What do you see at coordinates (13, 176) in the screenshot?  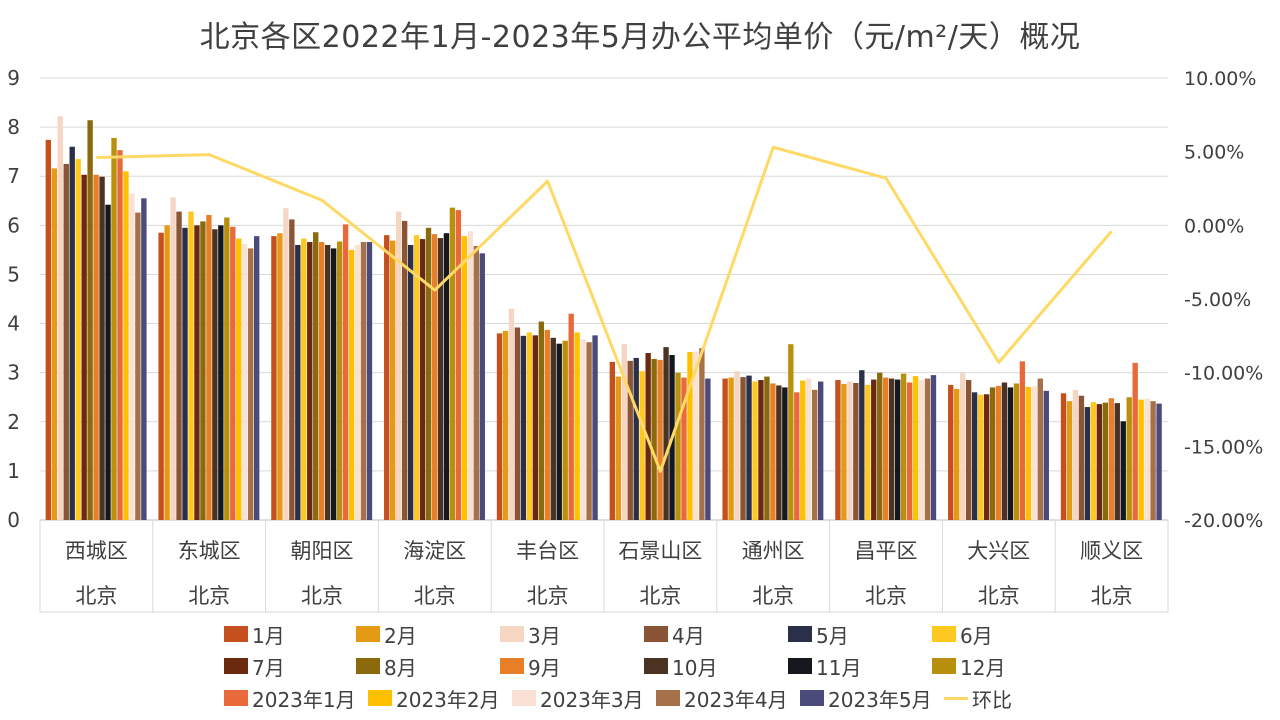 I see `y-left-tick-label: 7` at bounding box center [13, 176].